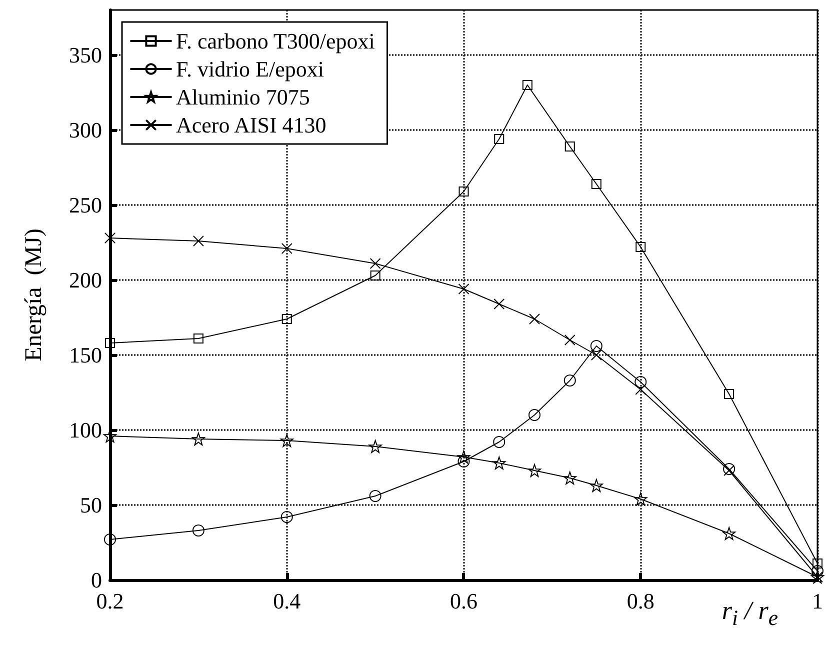 Image resolution: width=826 pixels, height=649 pixels. I want to click on x-tick-label: 0.4, so click(287, 601).